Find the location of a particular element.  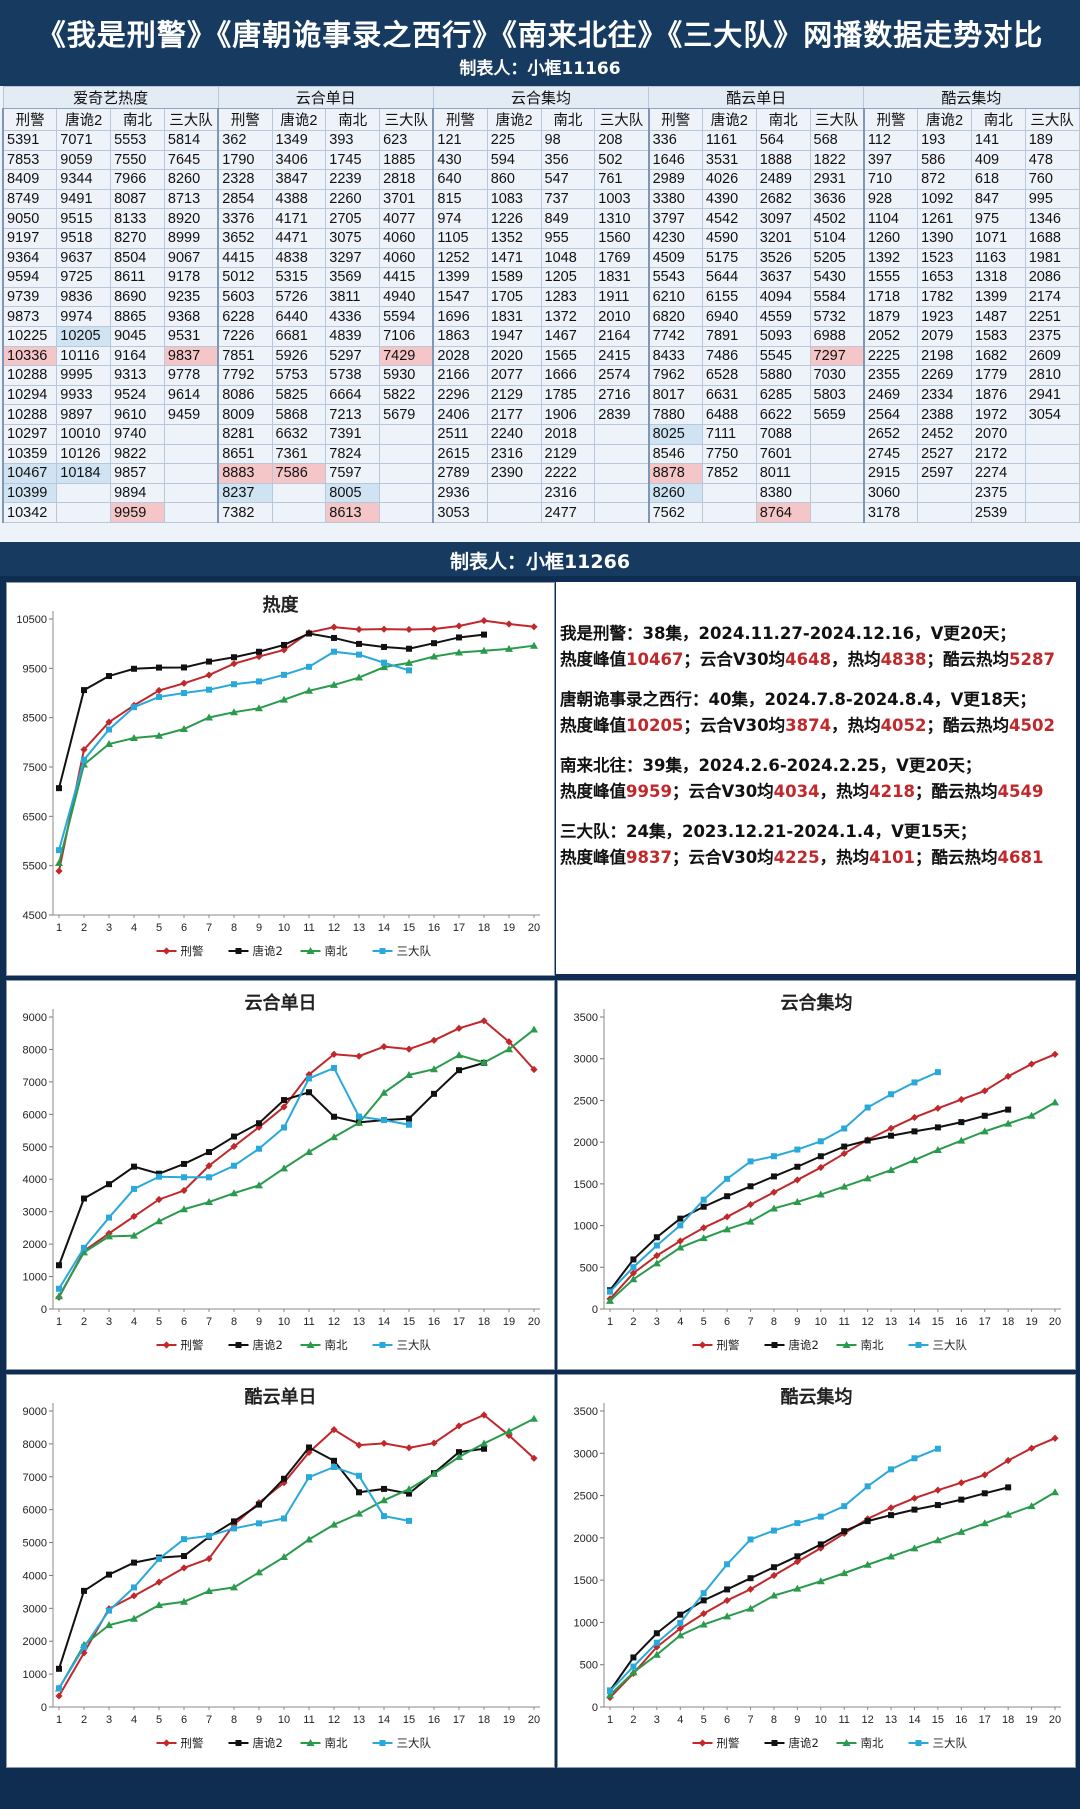

table-cell: 7382 is located at coordinates (245, 512).